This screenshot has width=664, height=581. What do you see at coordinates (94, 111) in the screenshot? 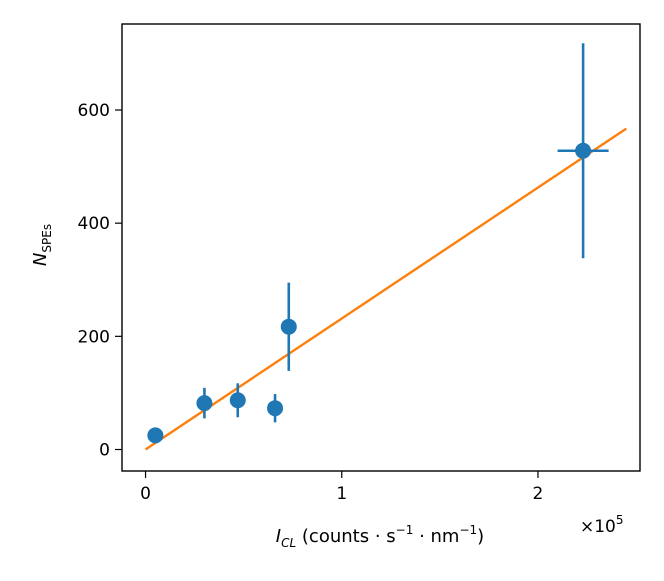
I see `y-tick-label: 600` at bounding box center [94, 111].